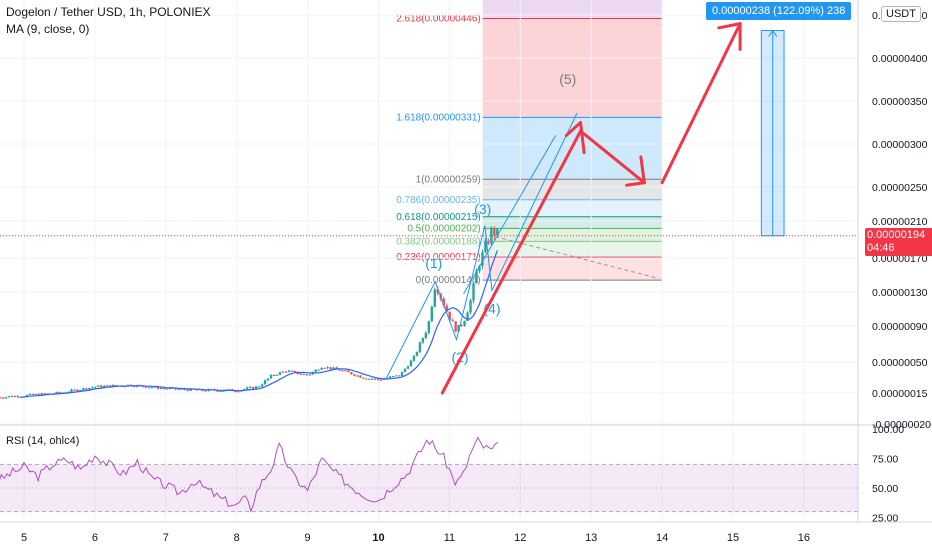 The height and width of the screenshot is (550, 932). Describe the element at coordinates (438, 241) in the screenshot. I see `fib-level-label: 0.382(0.00000188)` at that location.